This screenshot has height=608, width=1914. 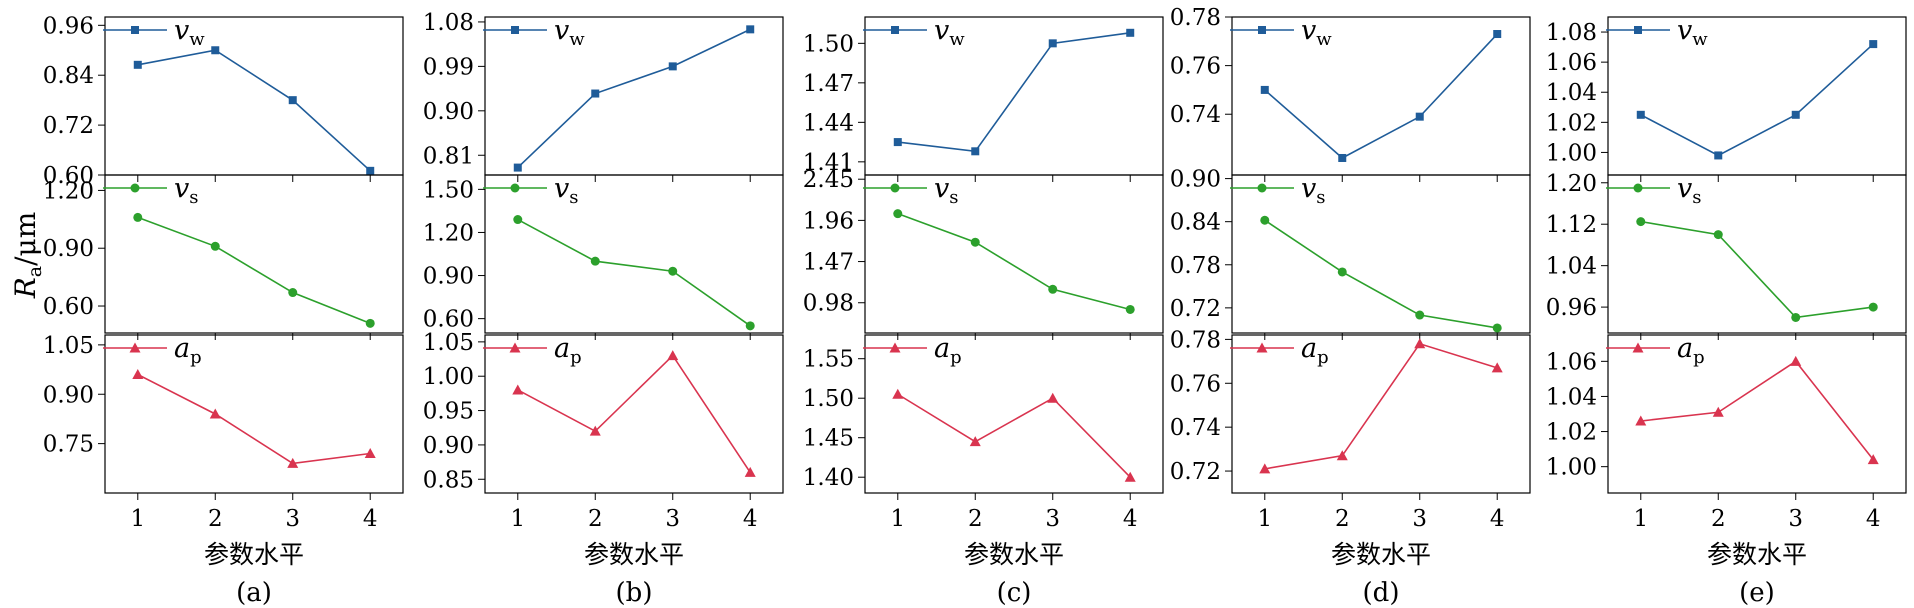 What do you see at coordinates (223, 256) in the screenshot?
I see `subplot-2: 0.60 0.90 1.20 vs` at bounding box center [223, 256].